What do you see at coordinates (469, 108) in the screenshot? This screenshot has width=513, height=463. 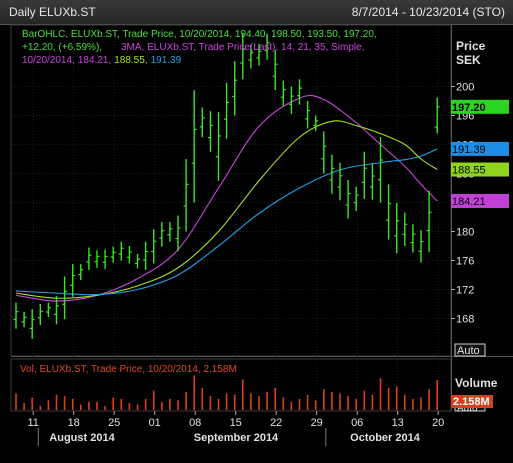 I see `price-tag-label: 197.20` at bounding box center [469, 108].